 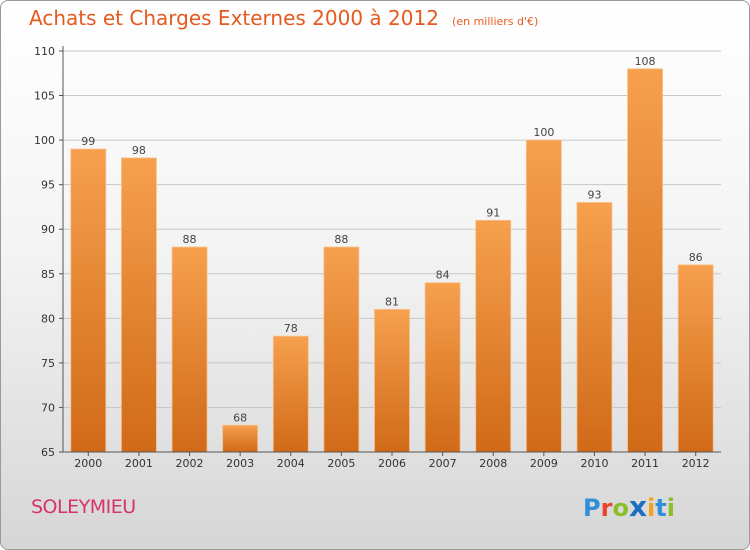 What do you see at coordinates (696, 463) in the screenshot?
I see `x-tick-label: 2012` at bounding box center [696, 463].